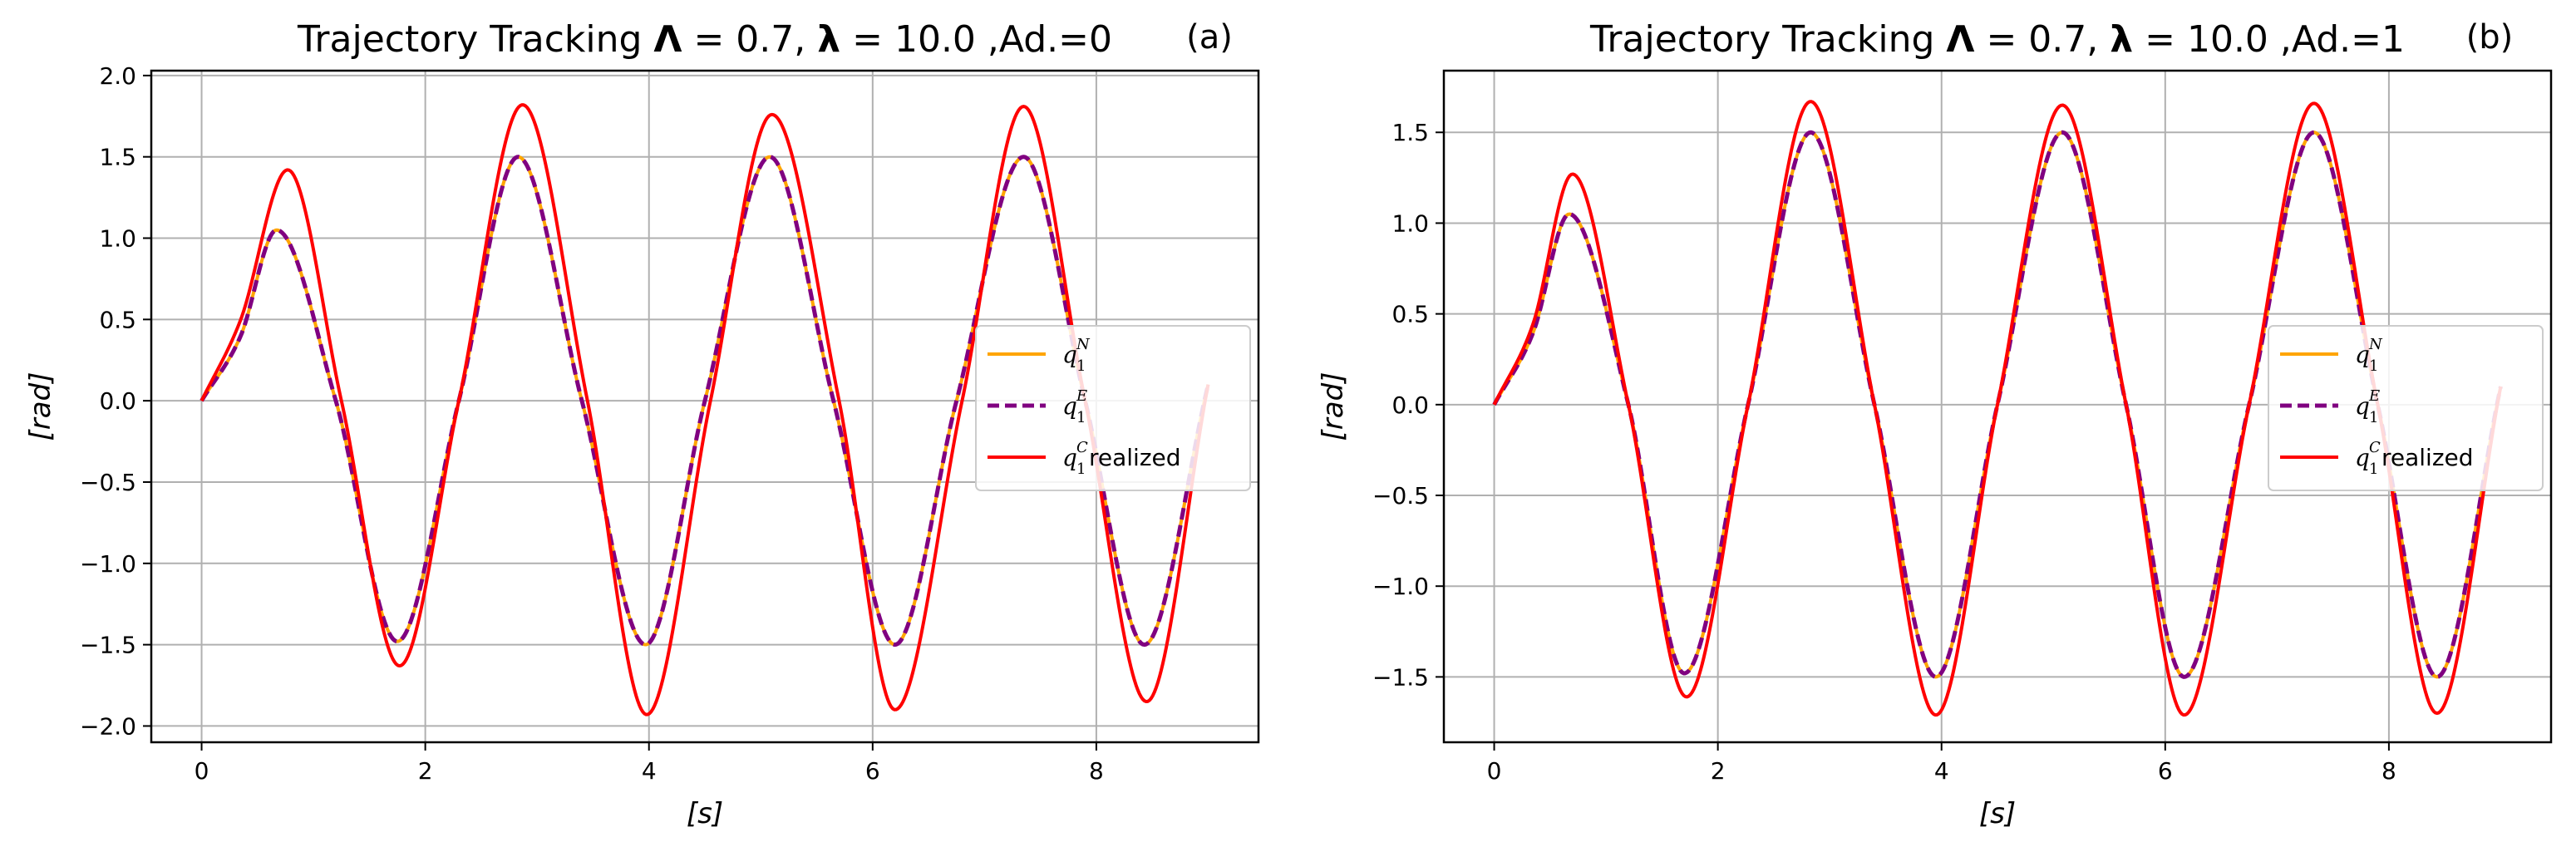 The width and height of the screenshot is (2576, 842). Describe the element at coordinates (117, 76) in the screenshot. I see `y-tick-label: 2.0` at that location.